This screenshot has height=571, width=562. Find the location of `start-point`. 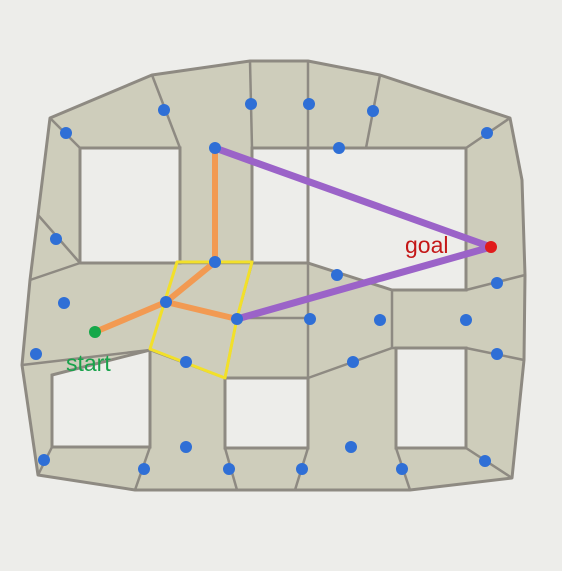

start-point is located at coordinates (95, 332).